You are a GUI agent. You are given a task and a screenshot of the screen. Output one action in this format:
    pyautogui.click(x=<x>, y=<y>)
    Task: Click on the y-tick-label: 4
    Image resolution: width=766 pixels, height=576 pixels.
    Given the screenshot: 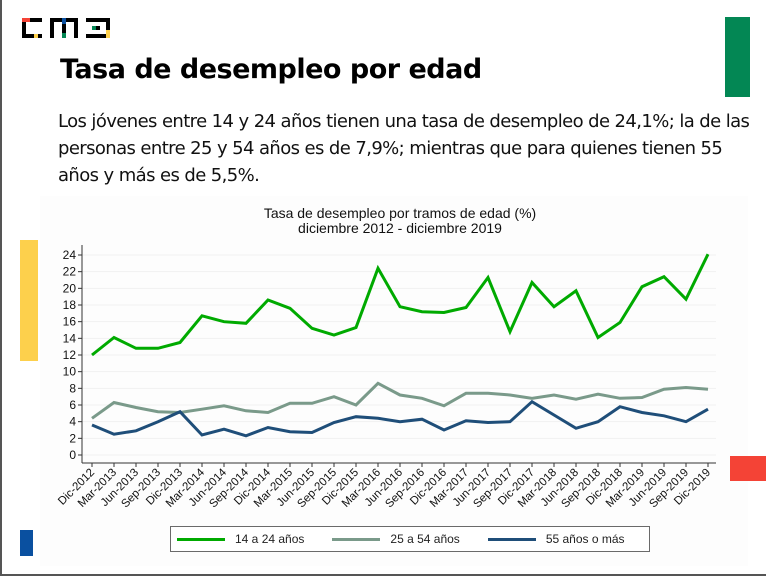 What is the action you would take?
    pyautogui.click(x=72, y=422)
    